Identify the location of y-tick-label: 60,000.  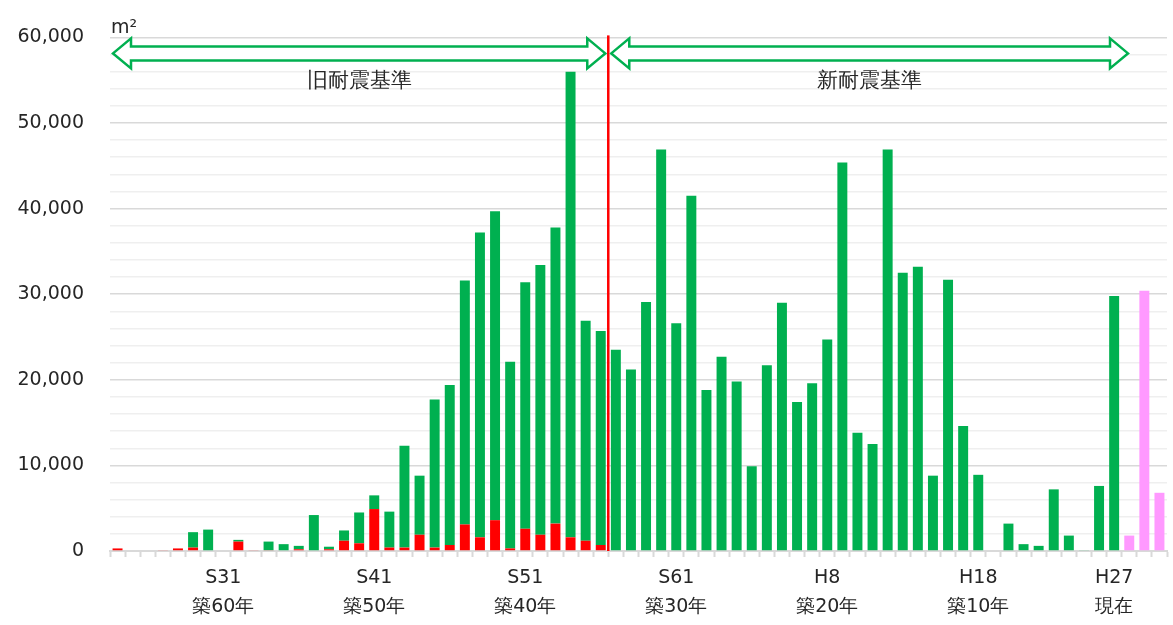
(50, 35).